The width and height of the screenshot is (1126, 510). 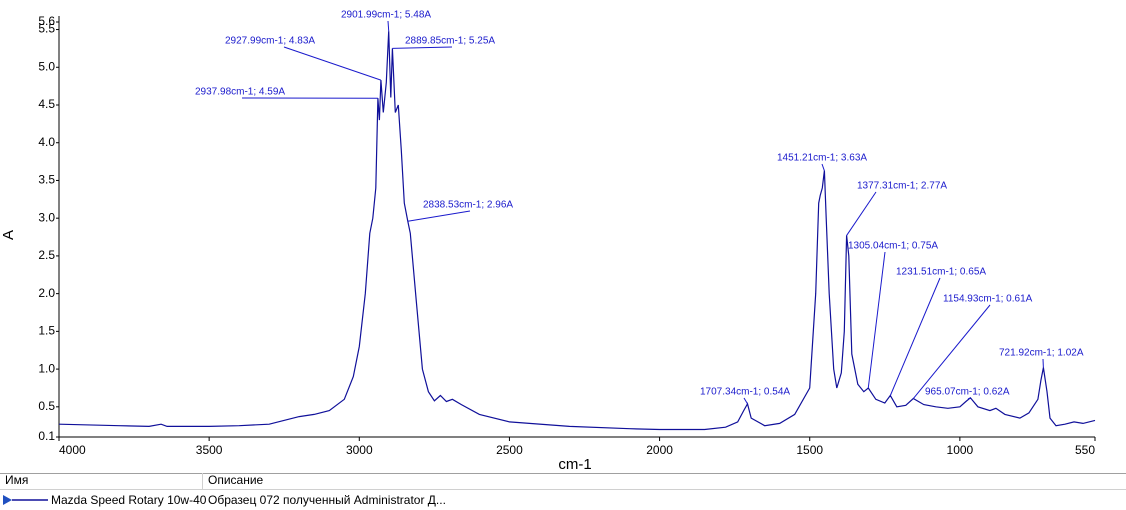 What do you see at coordinates (129, 500) in the screenshot?
I see `legend-name: Mazda Speed Rotary 10w-40` at bounding box center [129, 500].